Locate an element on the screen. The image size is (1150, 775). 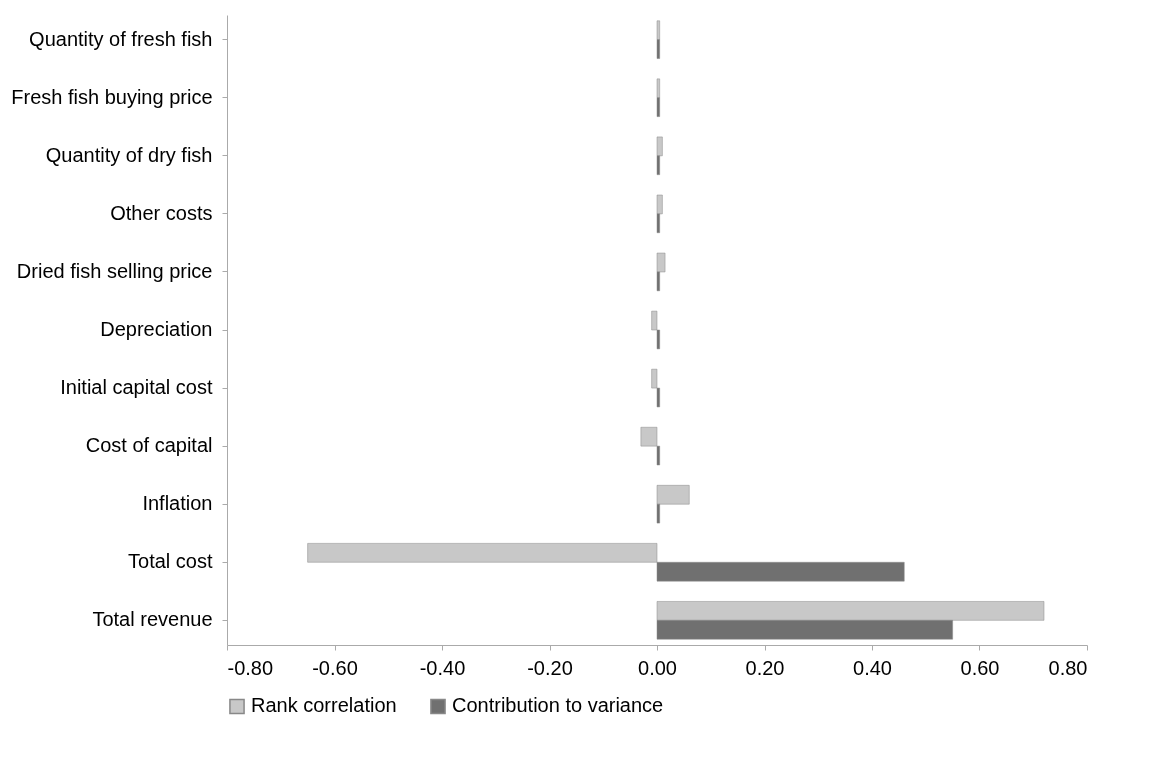
y-tick-label: Cost of capital is located at coordinates (149, 445).